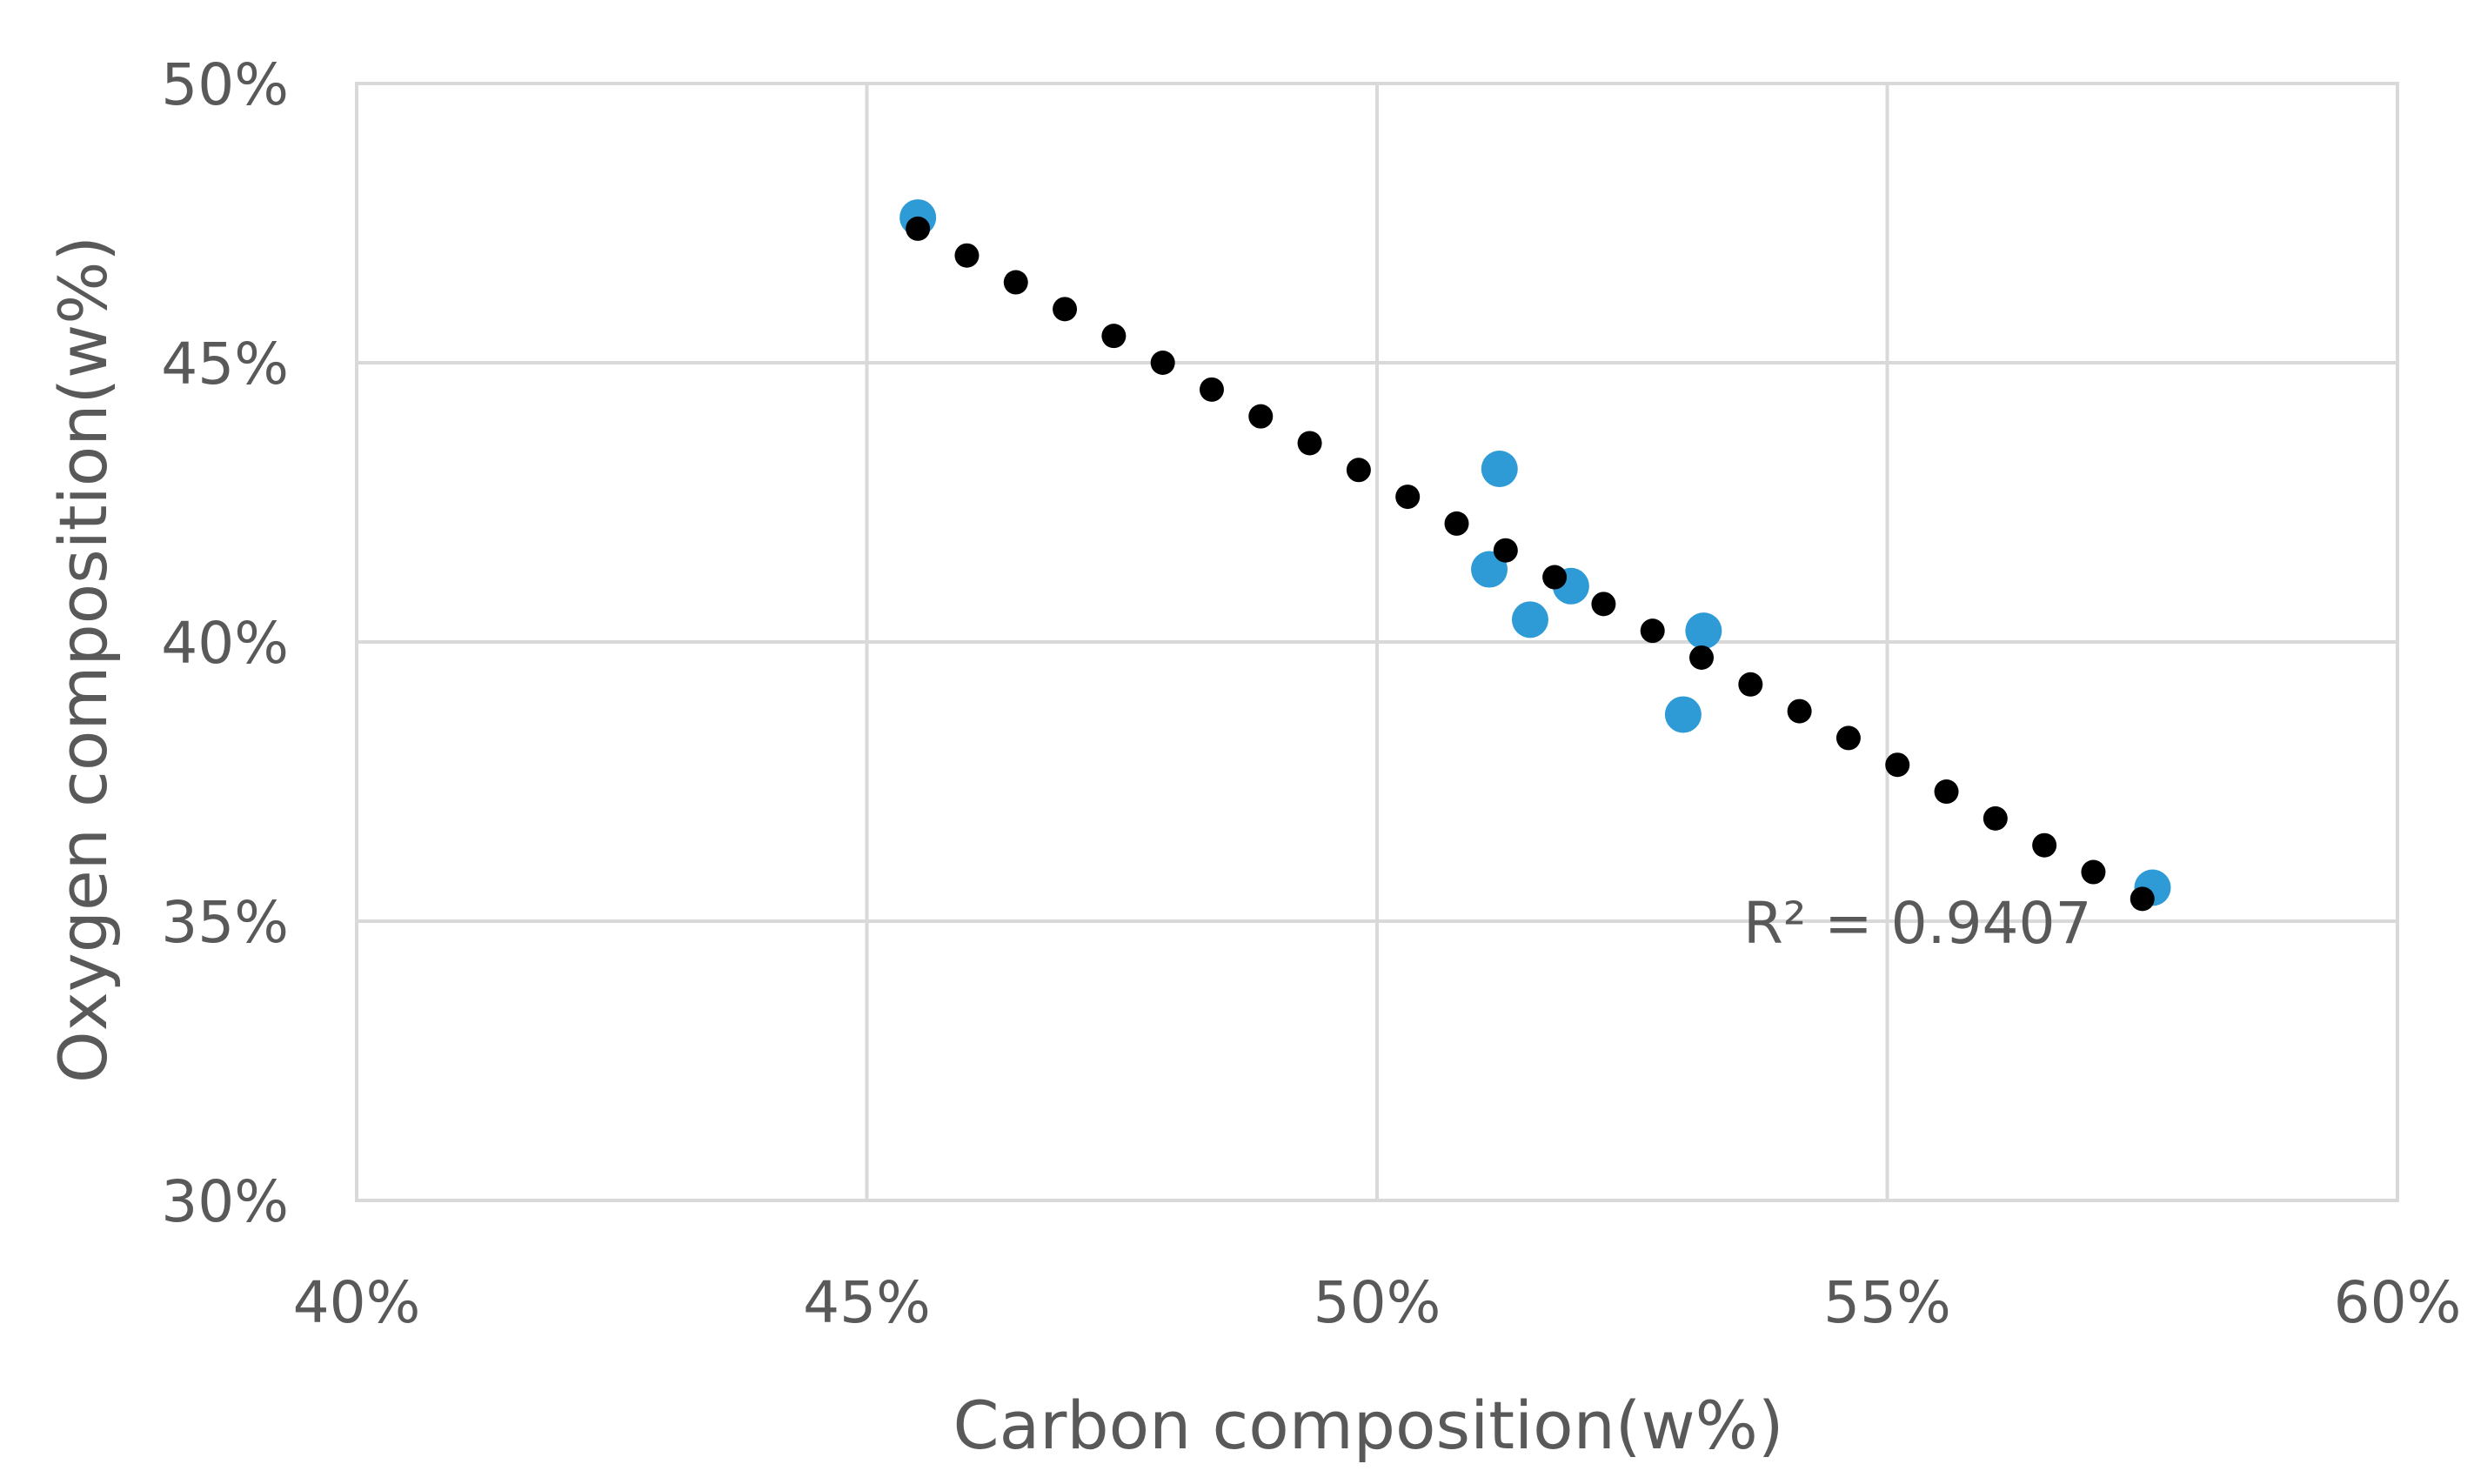 This screenshot has width=2474, height=1484. Describe the element at coordinates (225, 364) in the screenshot. I see `y-tick-label: 45%` at that location.